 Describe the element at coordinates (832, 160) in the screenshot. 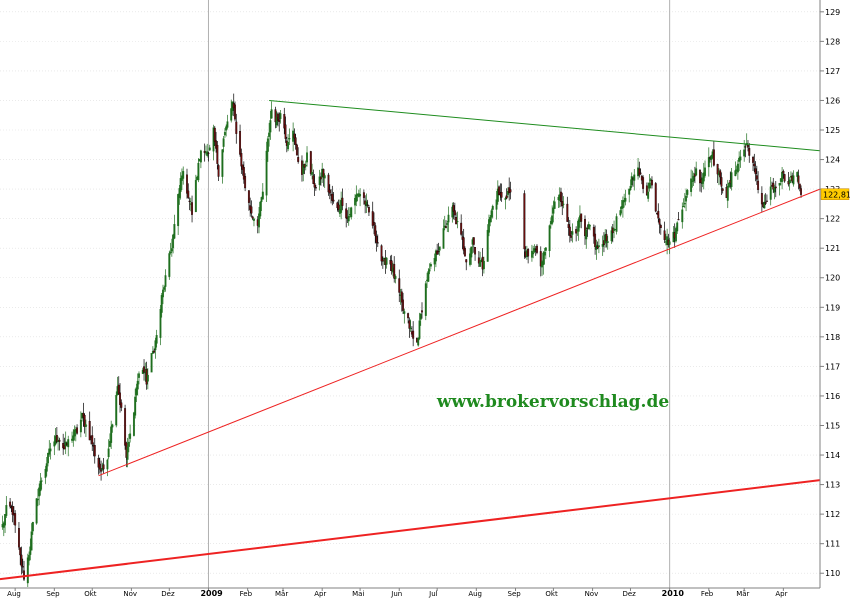

I see `y-tick-label-124: 124` at that location.